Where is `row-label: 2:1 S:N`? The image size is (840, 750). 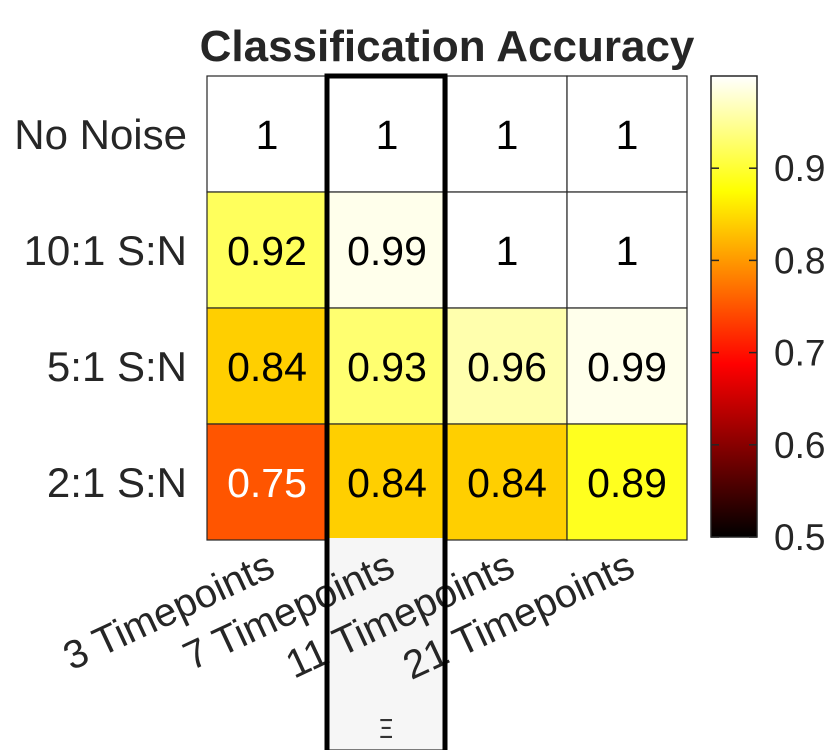 row-label: 2:1 S:N is located at coordinates (117, 482).